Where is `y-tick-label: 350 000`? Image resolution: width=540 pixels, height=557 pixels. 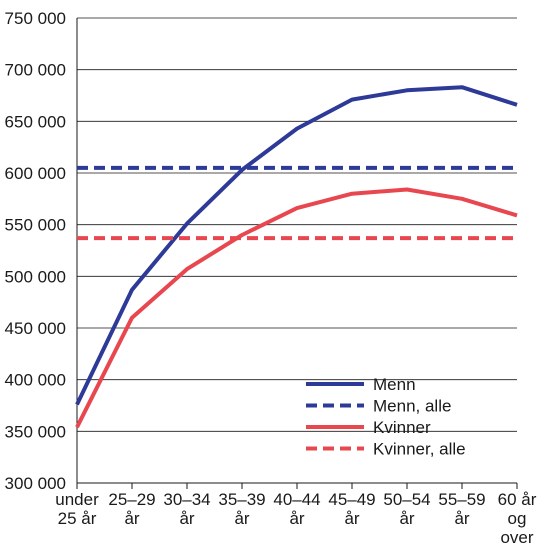 y-tick-label: 350 000 is located at coordinates (35, 431).